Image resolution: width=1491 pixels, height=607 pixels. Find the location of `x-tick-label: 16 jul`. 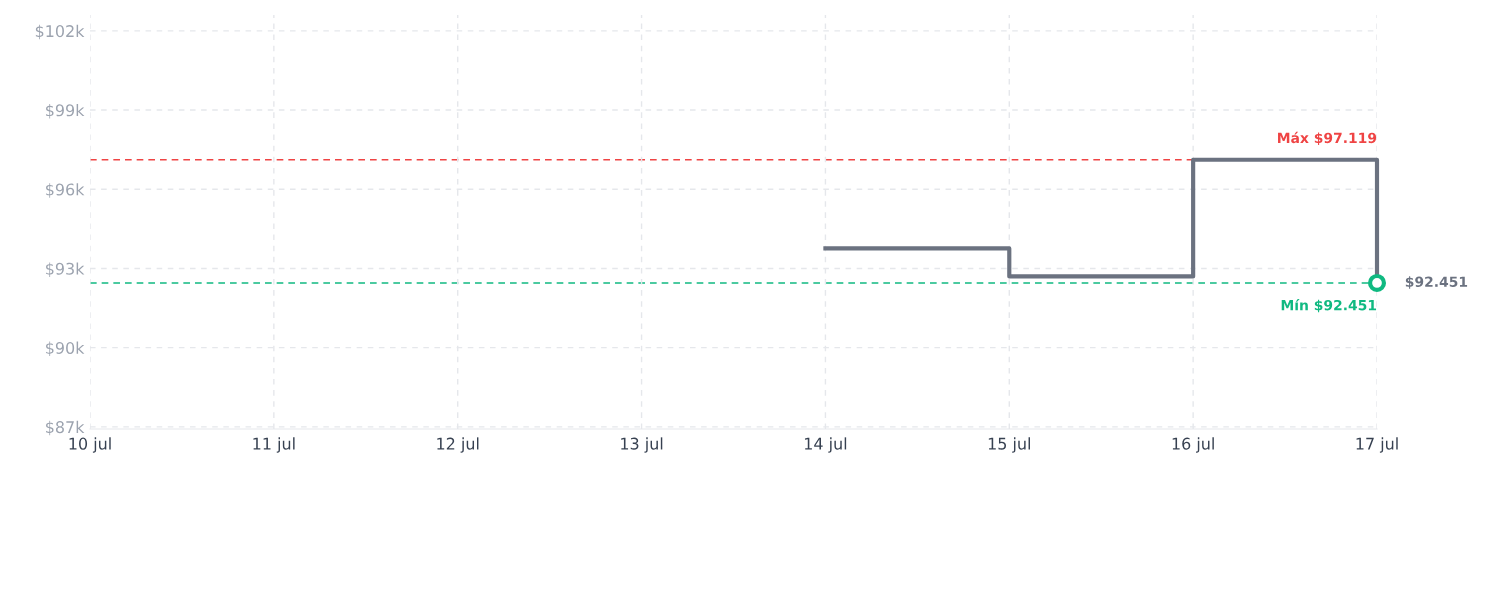

x-tick-label: 16 jul is located at coordinates (1193, 445).